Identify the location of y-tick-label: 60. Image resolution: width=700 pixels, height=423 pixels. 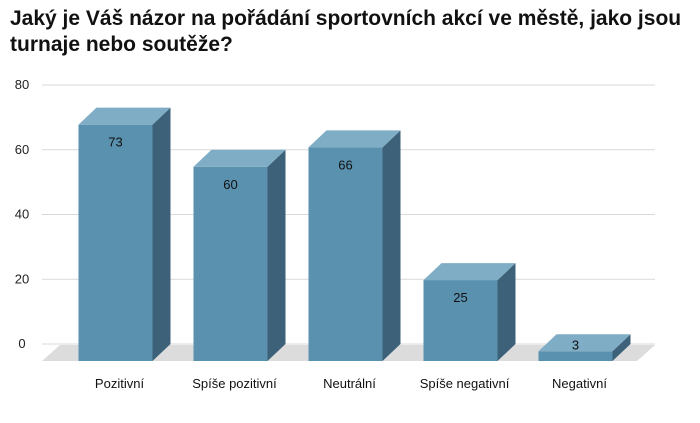
(22, 149).